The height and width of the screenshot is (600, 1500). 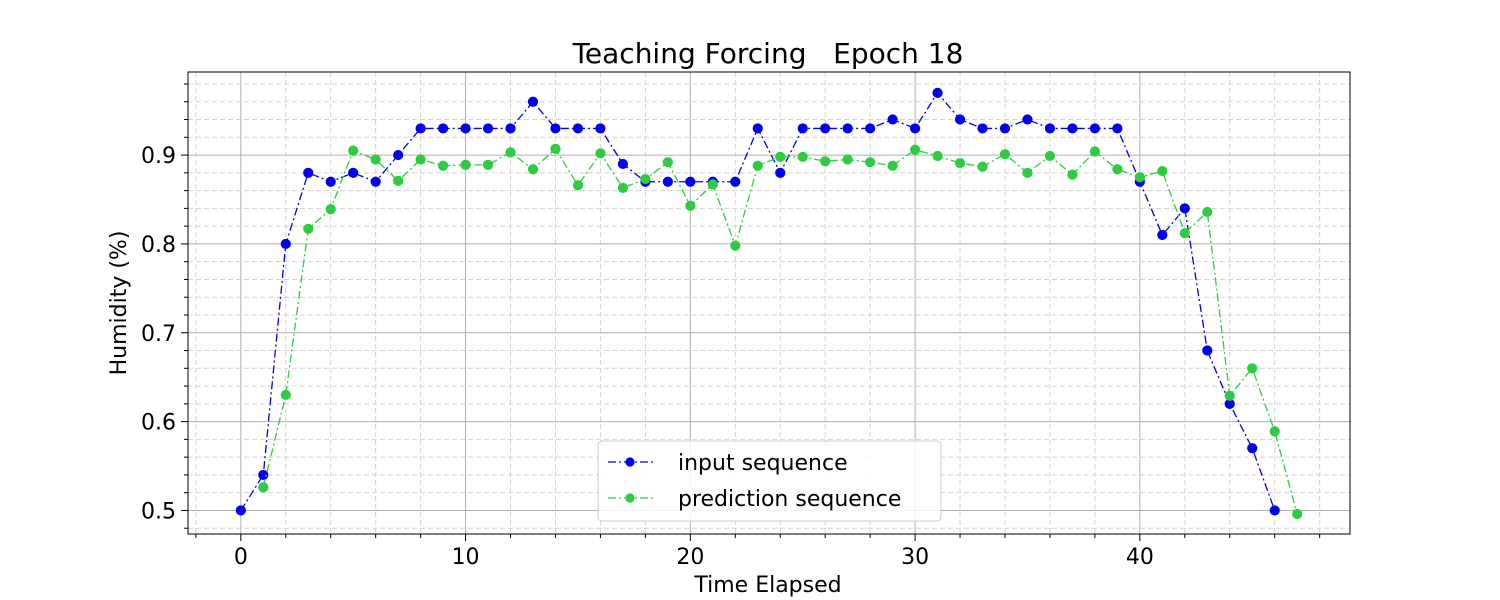 I want to click on y-tick-label: 0.6, so click(x=158, y=423).